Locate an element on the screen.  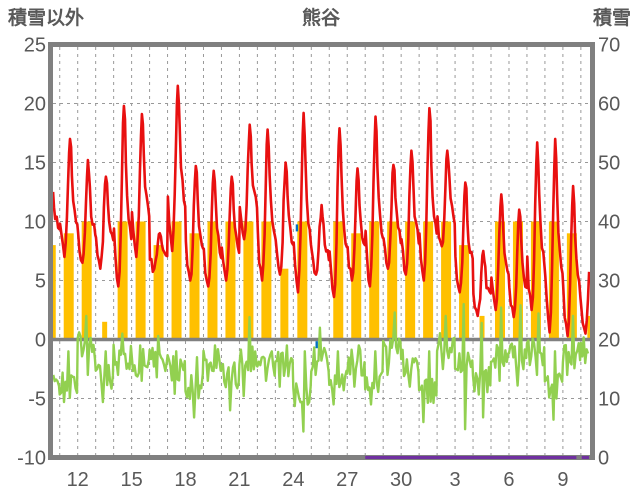
svg-text: 9 is located at coordinates (562, 480).